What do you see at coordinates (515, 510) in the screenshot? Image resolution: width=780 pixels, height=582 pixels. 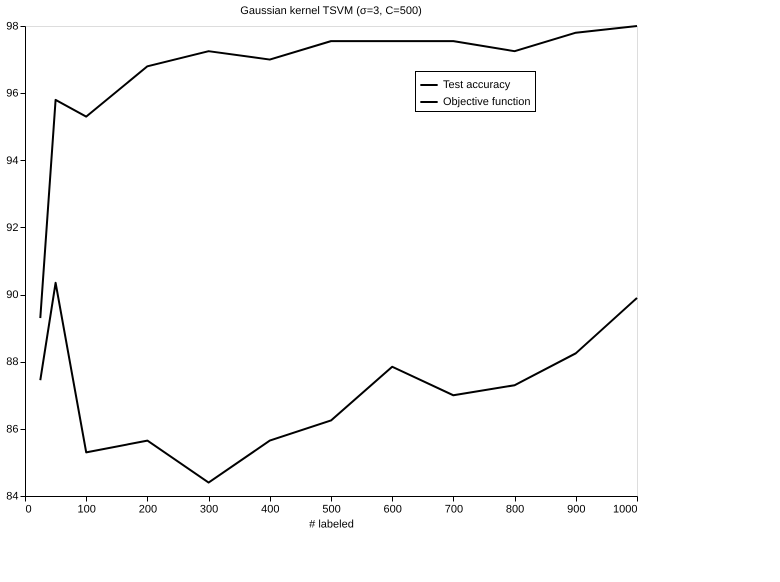 I see `x-tick-label: 800` at bounding box center [515, 510].